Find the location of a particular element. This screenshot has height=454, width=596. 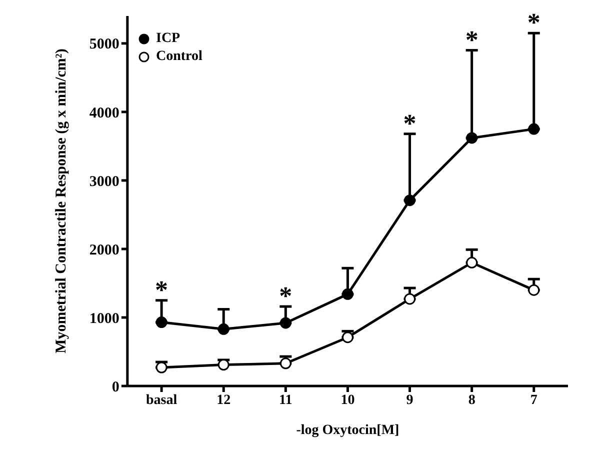

x-tick-label: 7 is located at coordinates (534, 400).